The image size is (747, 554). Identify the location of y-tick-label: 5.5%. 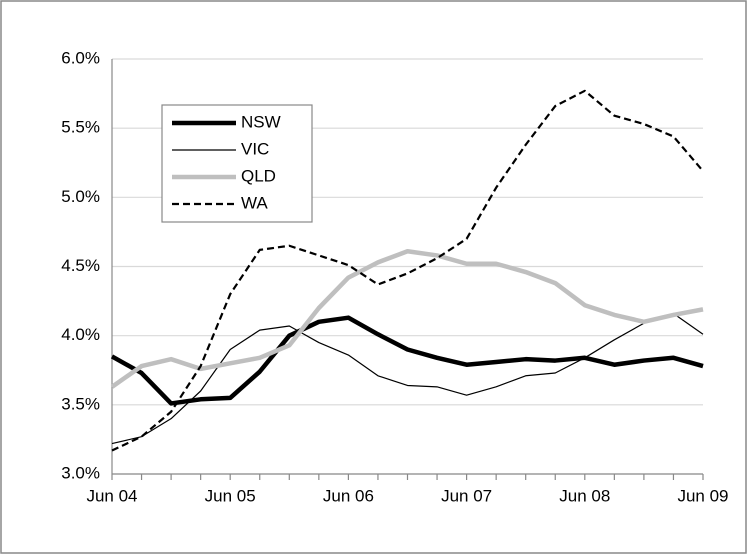
(80, 127).